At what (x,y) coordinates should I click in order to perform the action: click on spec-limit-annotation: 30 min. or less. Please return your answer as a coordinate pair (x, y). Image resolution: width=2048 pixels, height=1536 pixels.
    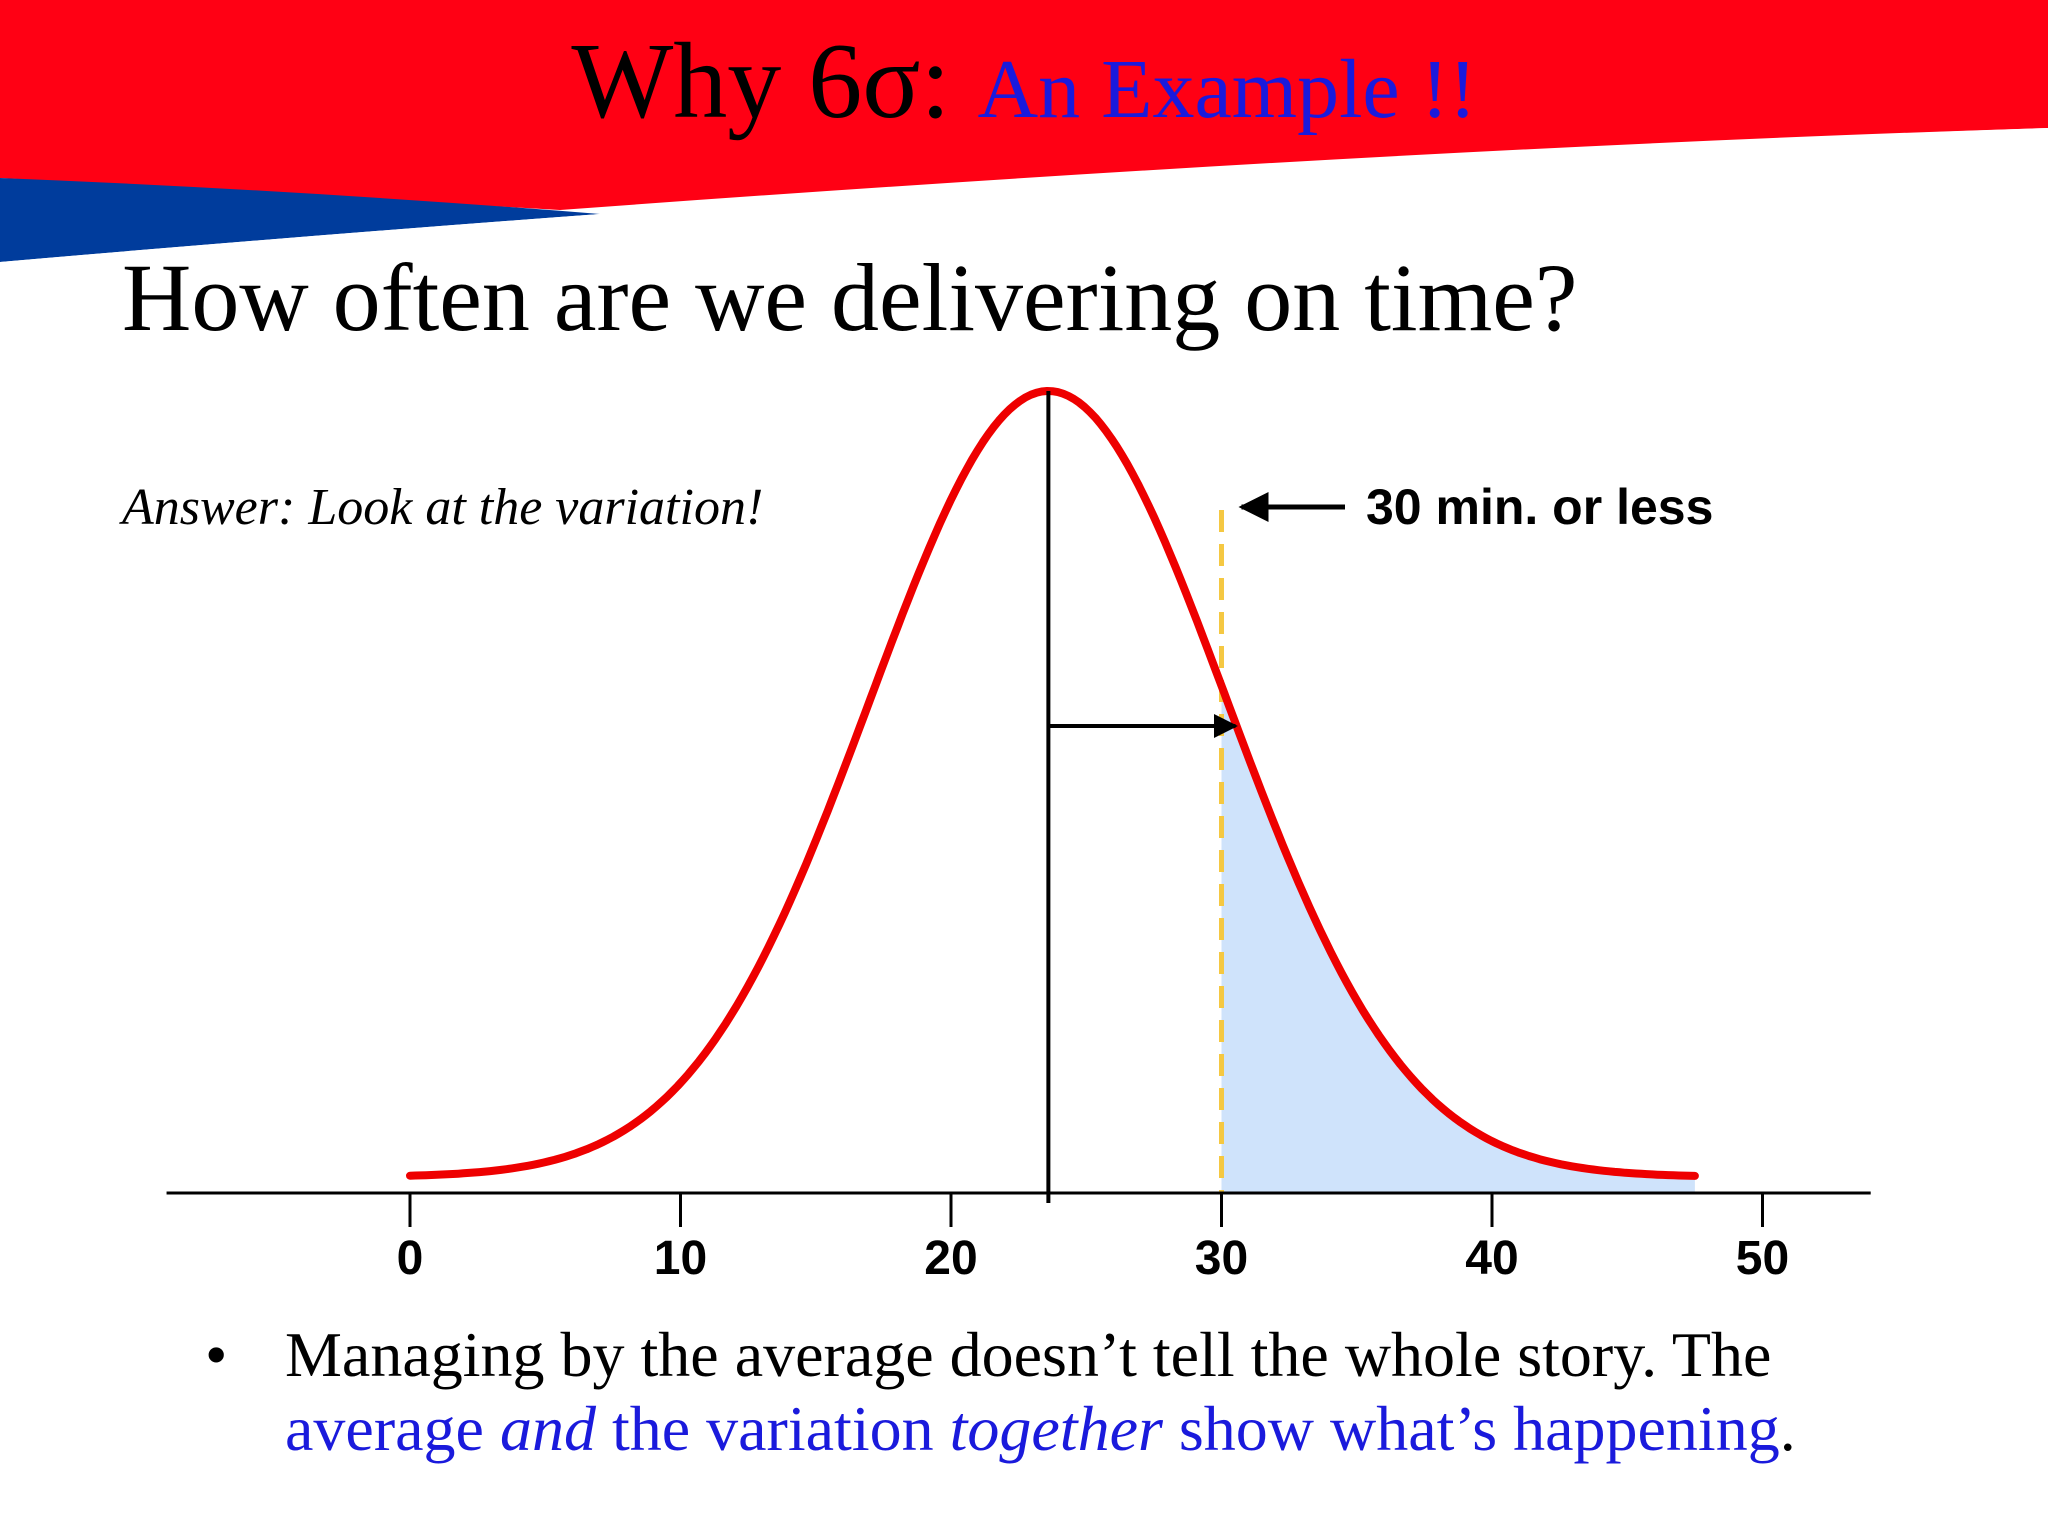
    Looking at the image, I should click on (1475, 507).